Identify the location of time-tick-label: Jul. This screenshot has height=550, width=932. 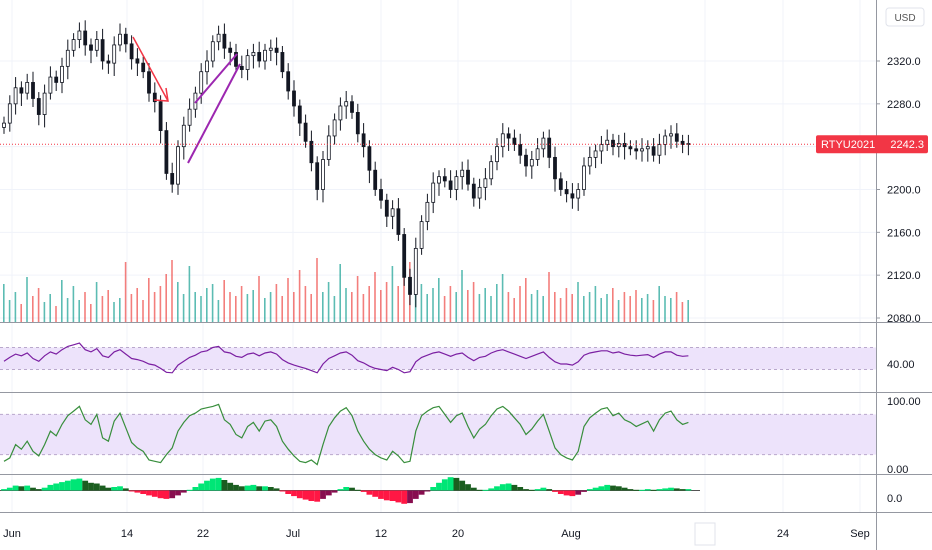
(293, 534).